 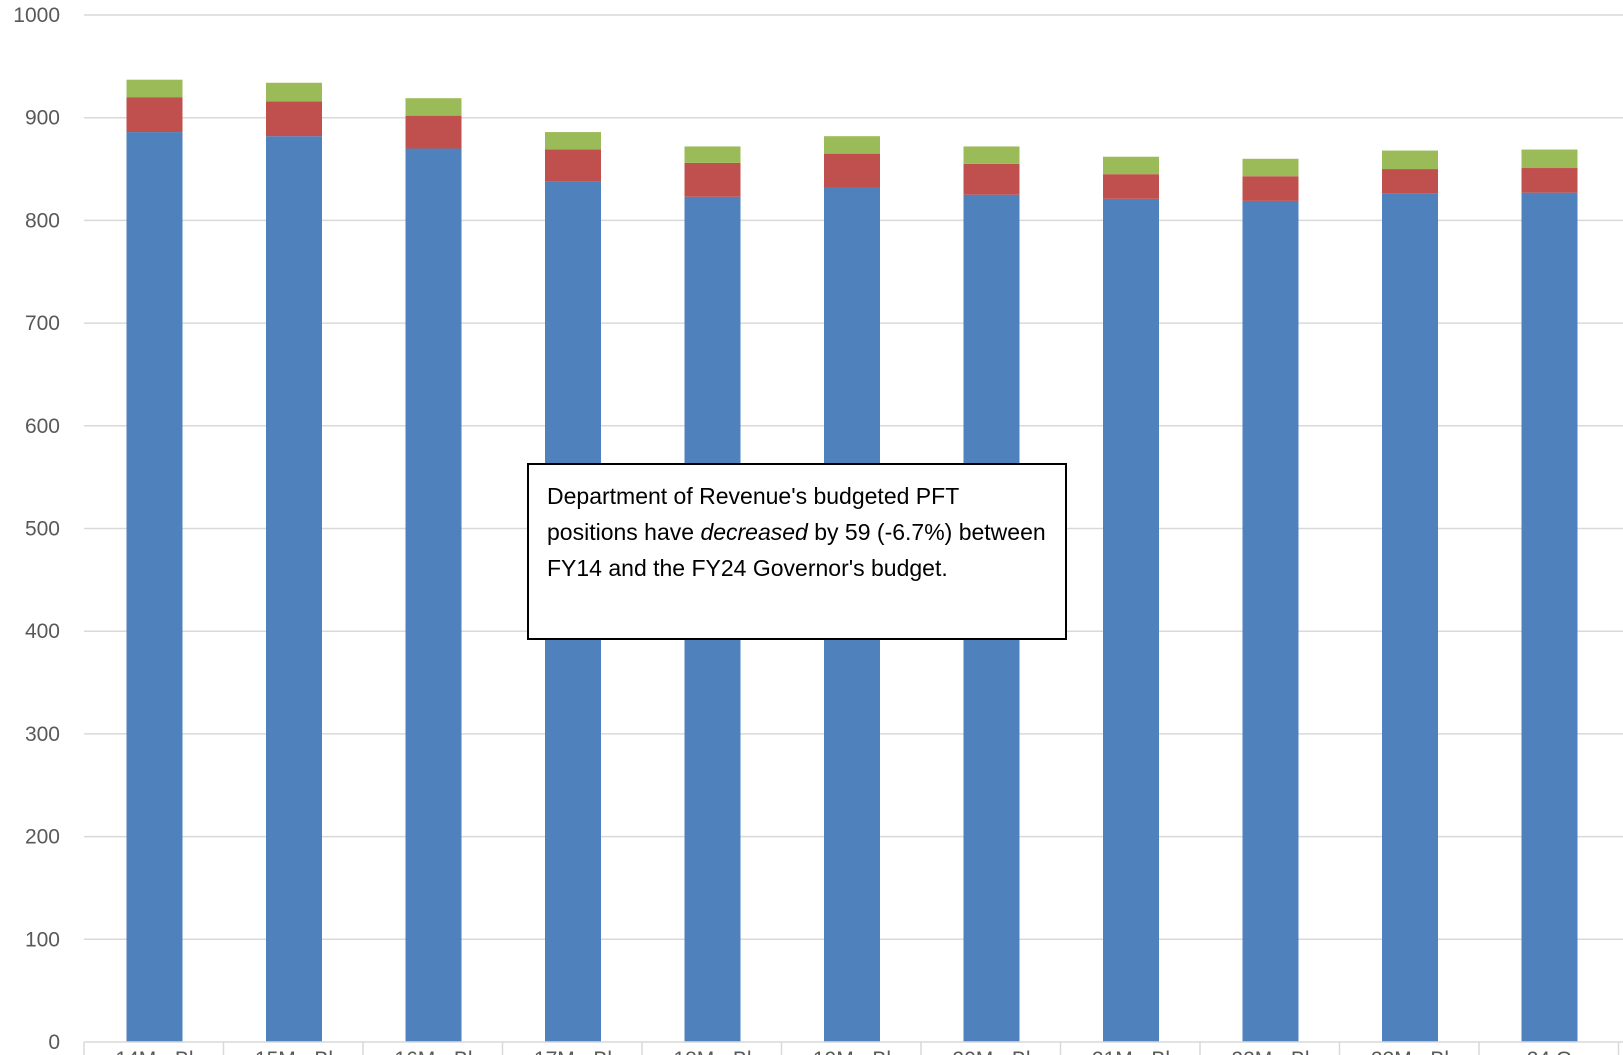 I want to click on x-category-label: 19M - Bl, so click(x=852, y=1051).